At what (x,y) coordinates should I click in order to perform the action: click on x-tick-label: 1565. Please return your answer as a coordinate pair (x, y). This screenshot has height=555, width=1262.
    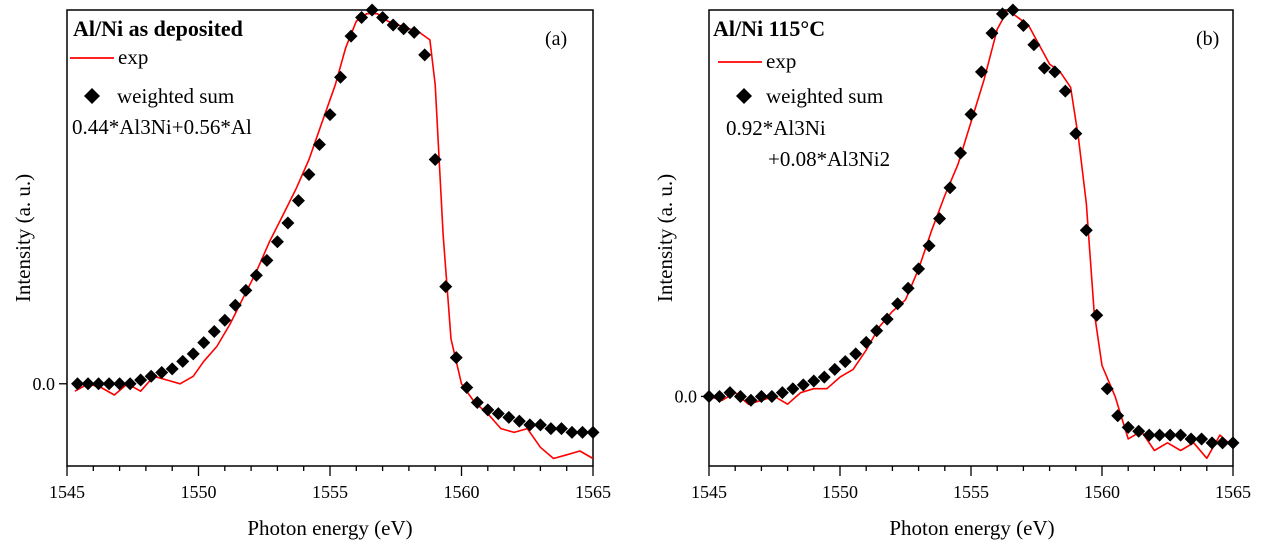
    Looking at the image, I should click on (593, 492).